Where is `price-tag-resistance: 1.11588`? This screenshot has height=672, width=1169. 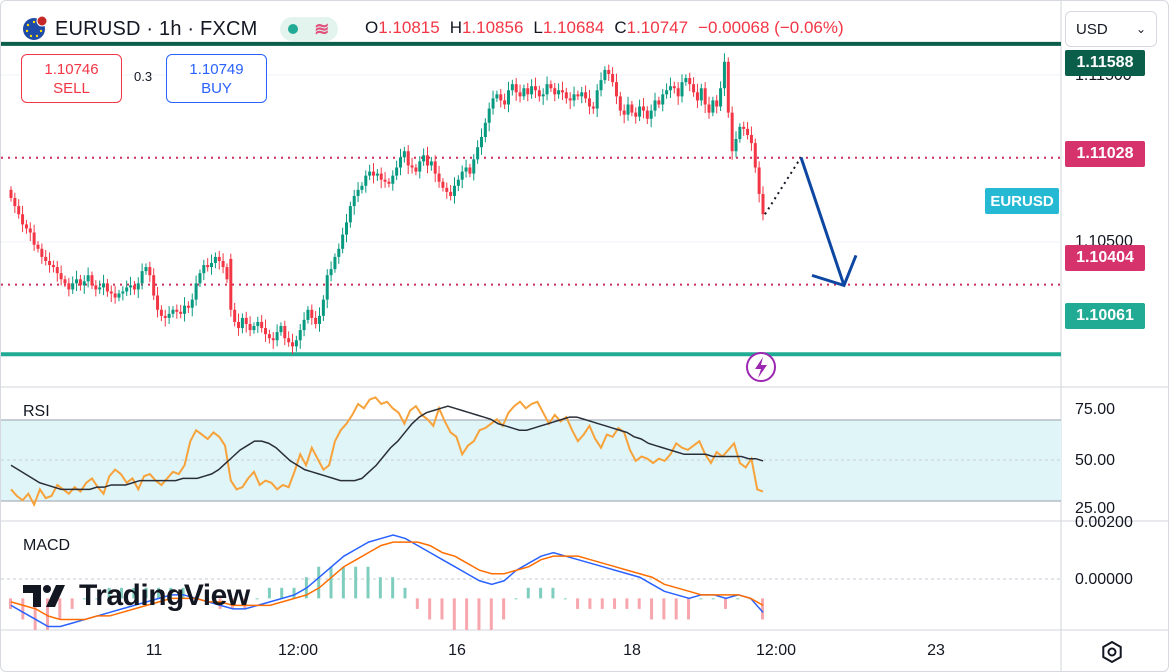 price-tag-resistance: 1.11588 is located at coordinates (1105, 63).